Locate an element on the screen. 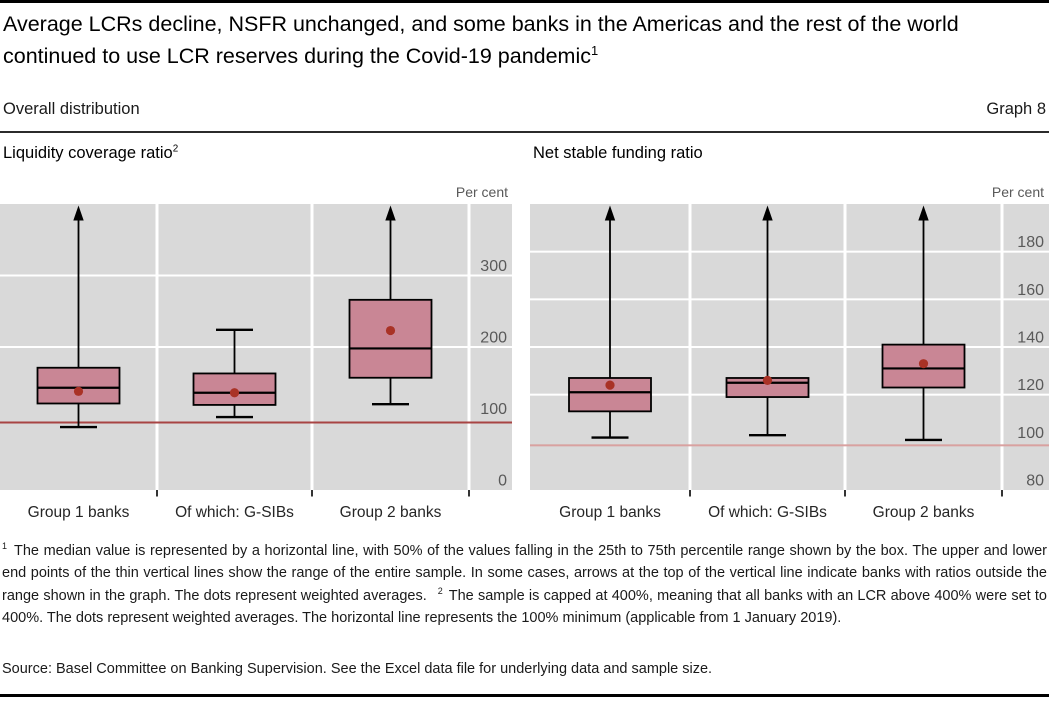 This screenshot has height=703, width=1049. y-tick-label: 180 is located at coordinates (1030, 242).